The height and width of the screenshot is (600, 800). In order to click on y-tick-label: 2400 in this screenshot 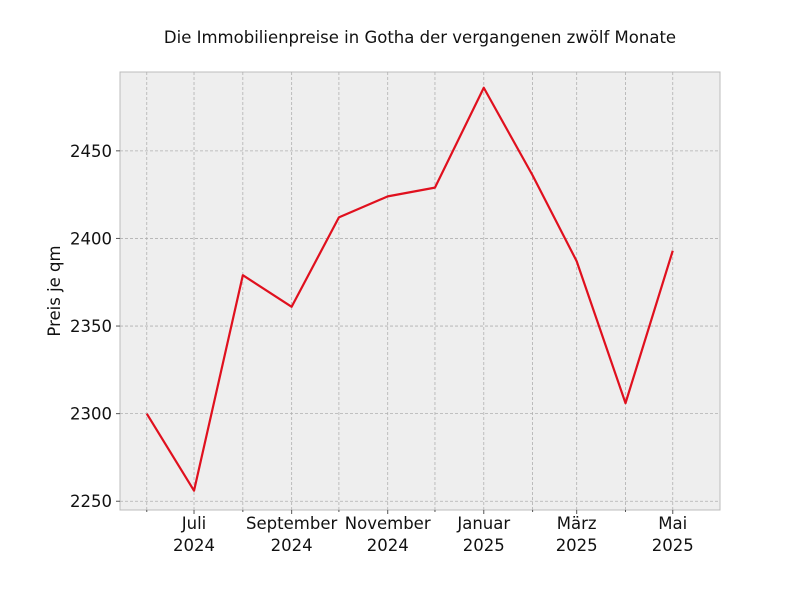, I will do `click(91, 238)`.